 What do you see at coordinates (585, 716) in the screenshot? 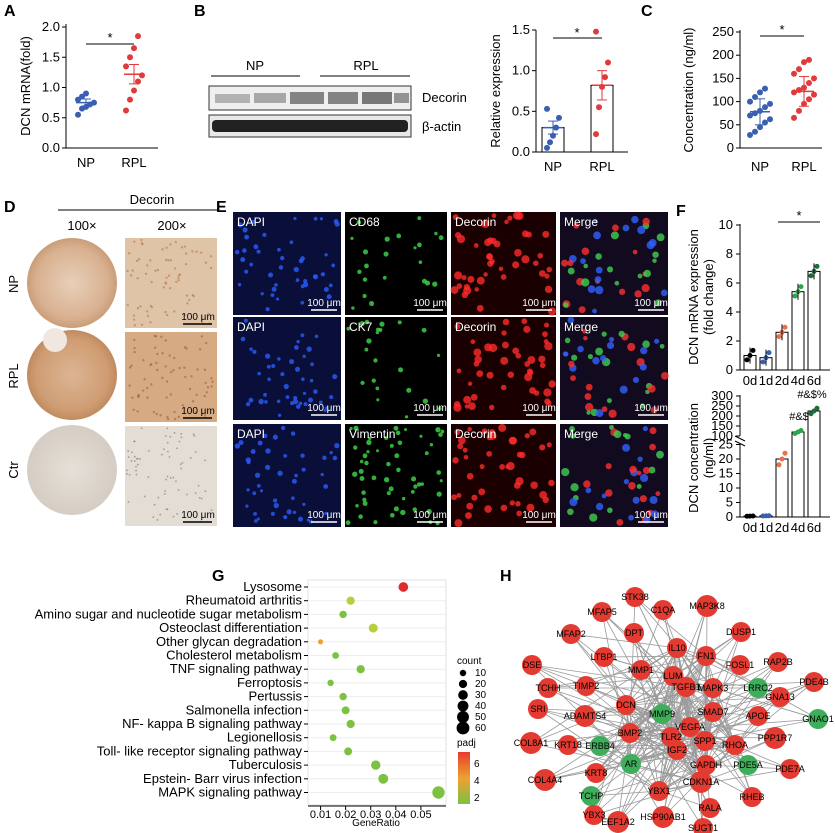
I see `network-node-label: ADAMTS4` at bounding box center [585, 716].